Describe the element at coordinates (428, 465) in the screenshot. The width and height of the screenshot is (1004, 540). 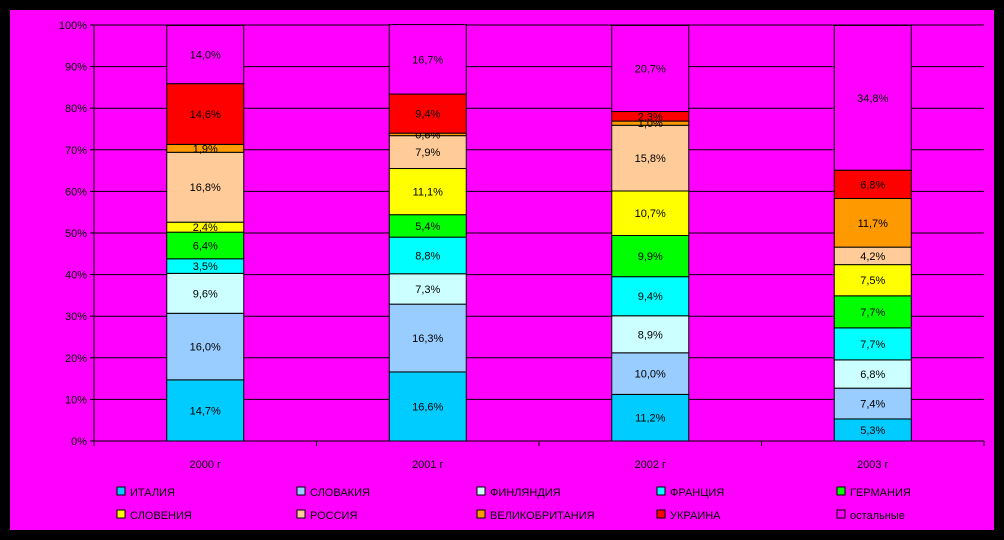
I see `x-tick-label: 2001 г` at that location.